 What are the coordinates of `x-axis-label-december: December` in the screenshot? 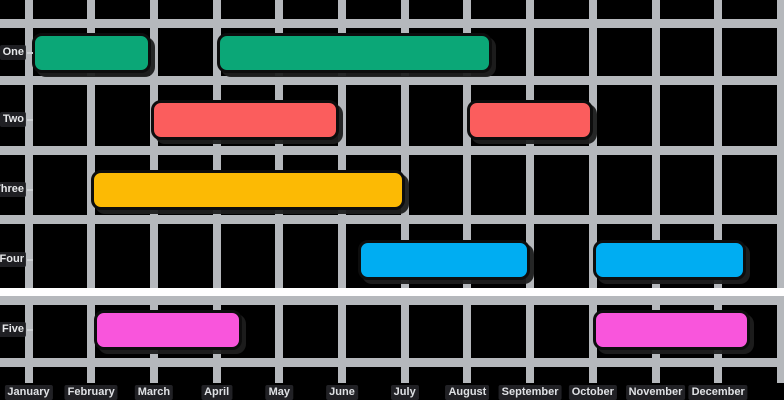 It's located at (718, 392).